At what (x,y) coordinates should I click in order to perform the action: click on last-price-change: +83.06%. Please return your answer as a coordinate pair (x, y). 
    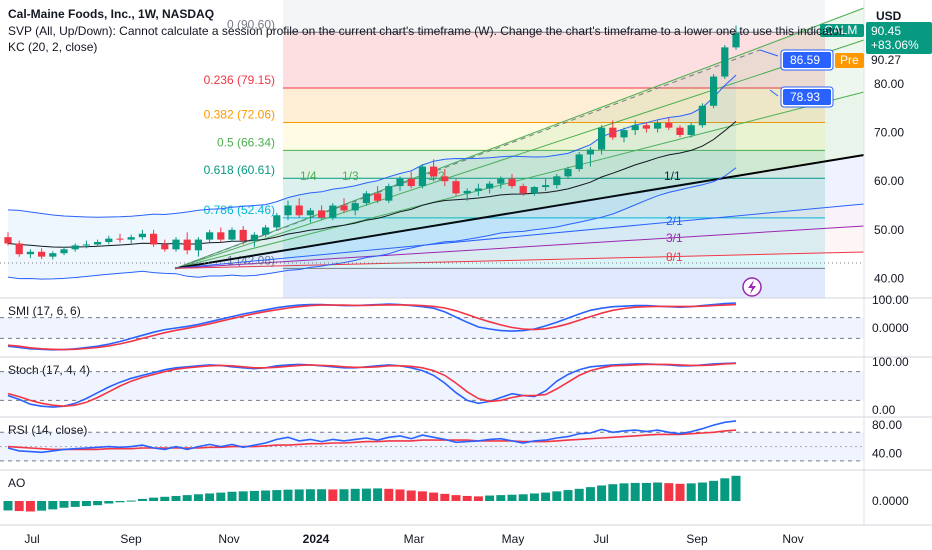
    Looking at the image, I should click on (895, 45).